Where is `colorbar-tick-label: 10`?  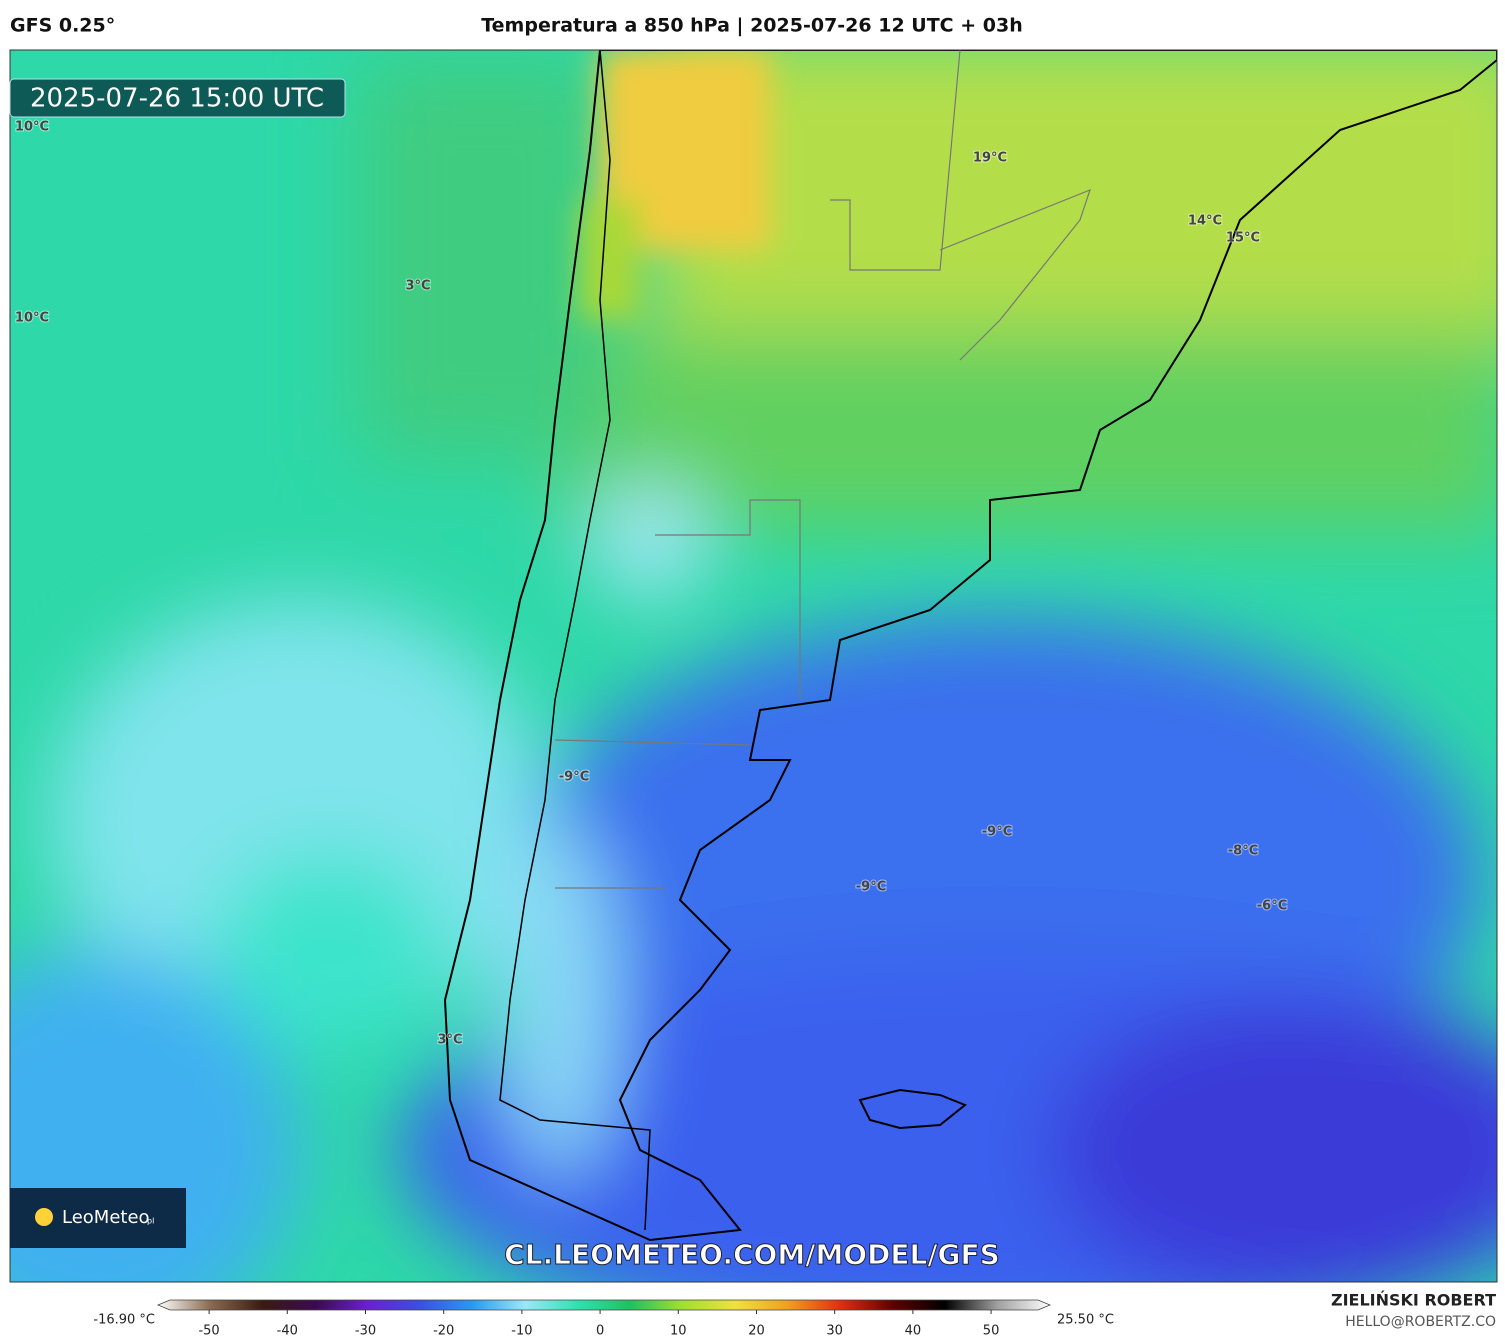 colorbar-tick-label: 10 is located at coordinates (678, 1331).